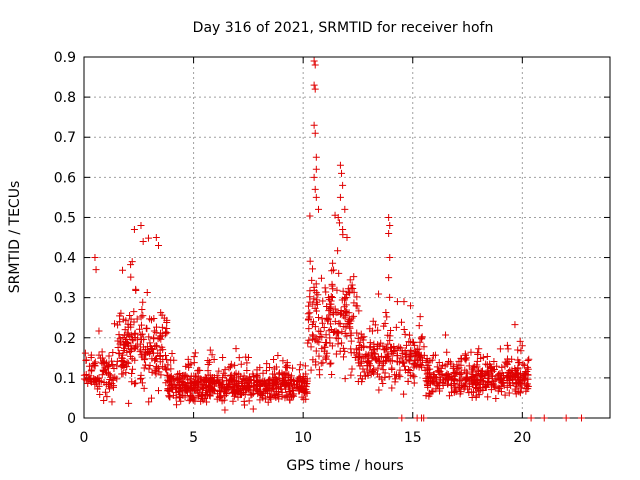  What do you see at coordinates (15, 237) in the screenshot?
I see `y-axis-label: SRMTID / TECUs` at bounding box center [15, 237].